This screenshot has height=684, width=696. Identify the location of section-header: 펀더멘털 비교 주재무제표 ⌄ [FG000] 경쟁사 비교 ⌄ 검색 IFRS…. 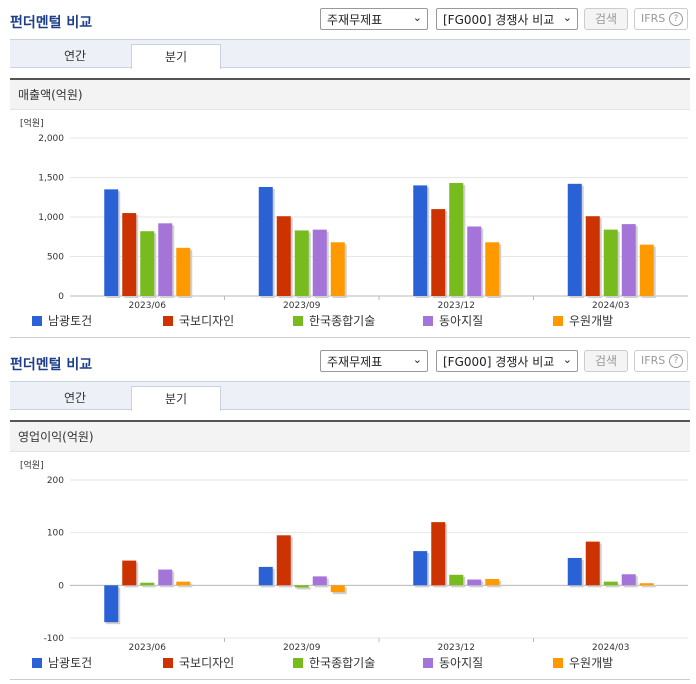
(348, 19).